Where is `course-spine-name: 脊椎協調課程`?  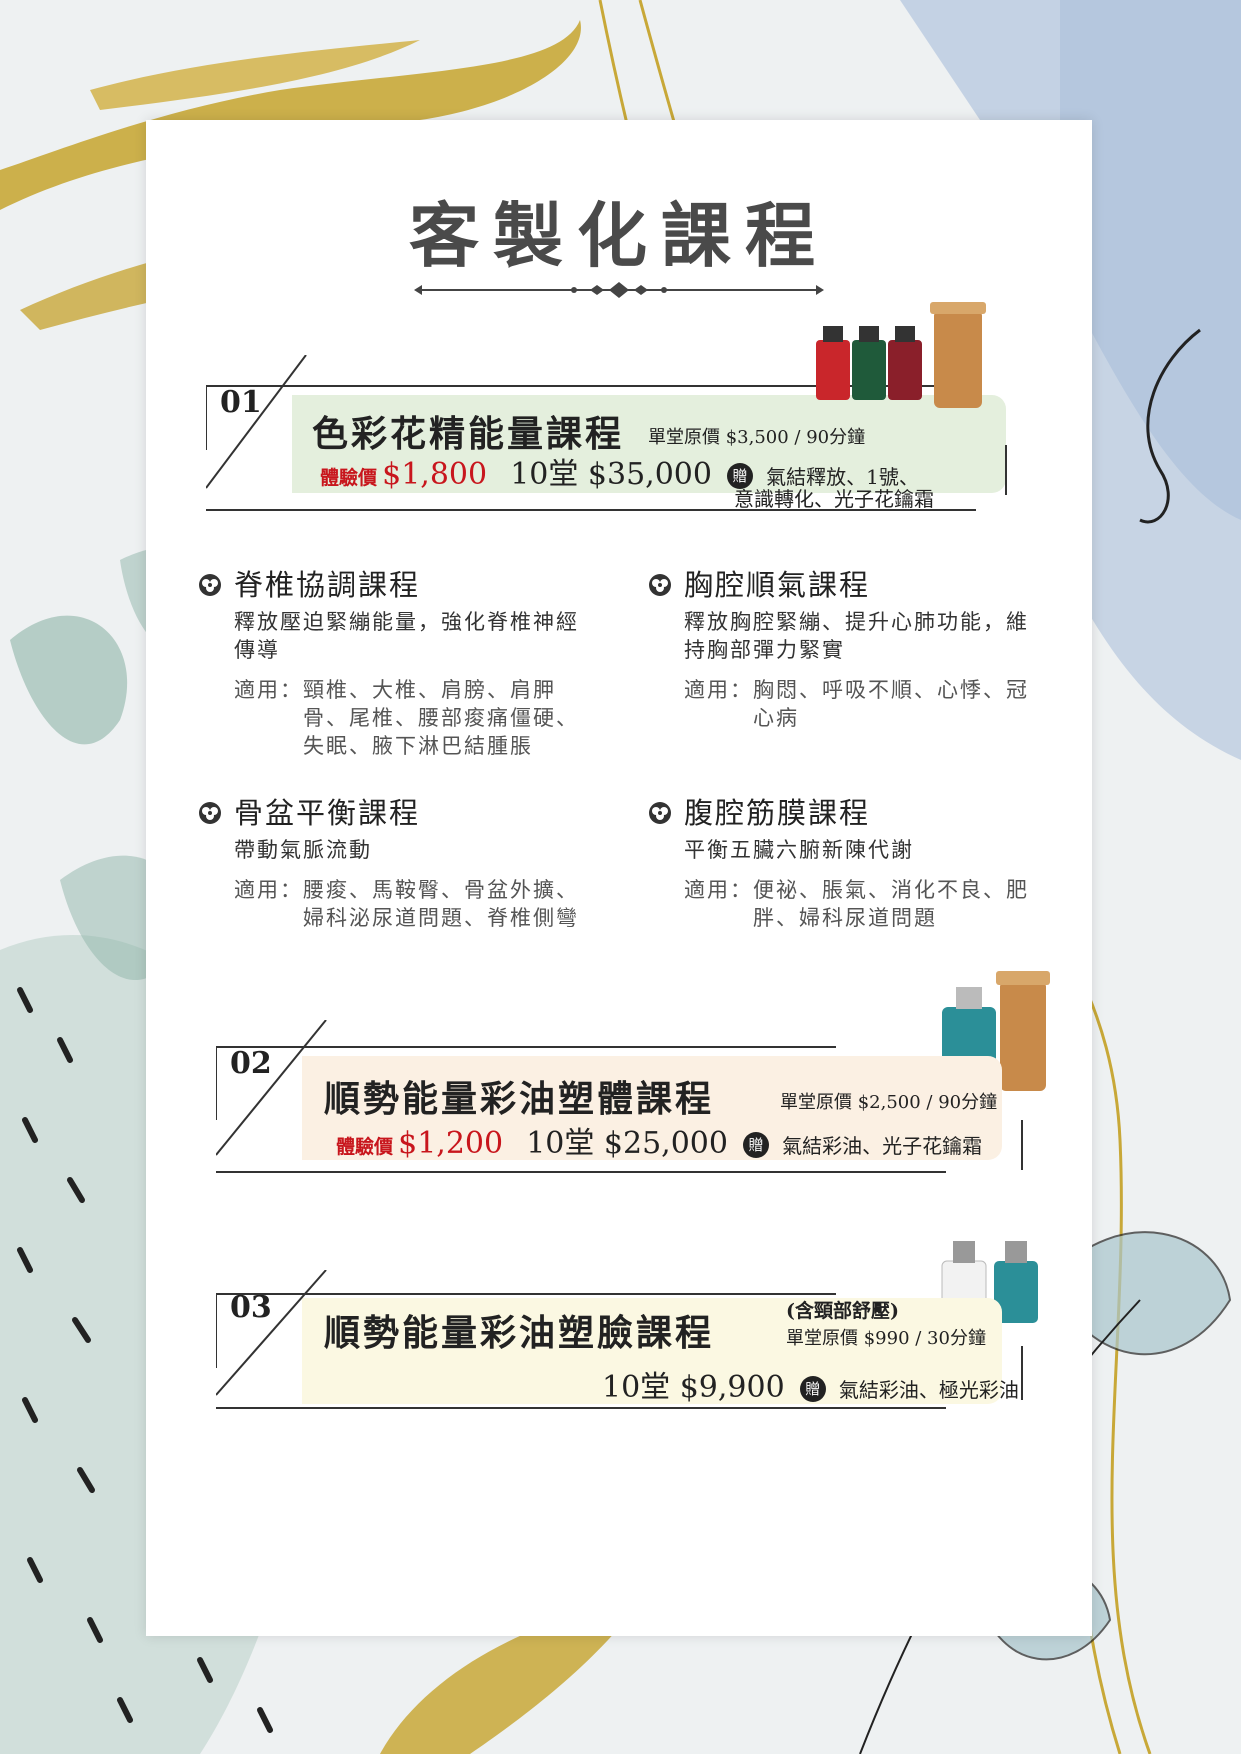
course-spine-name: 脊椎協調課程 is located at coordinates (327, 585).